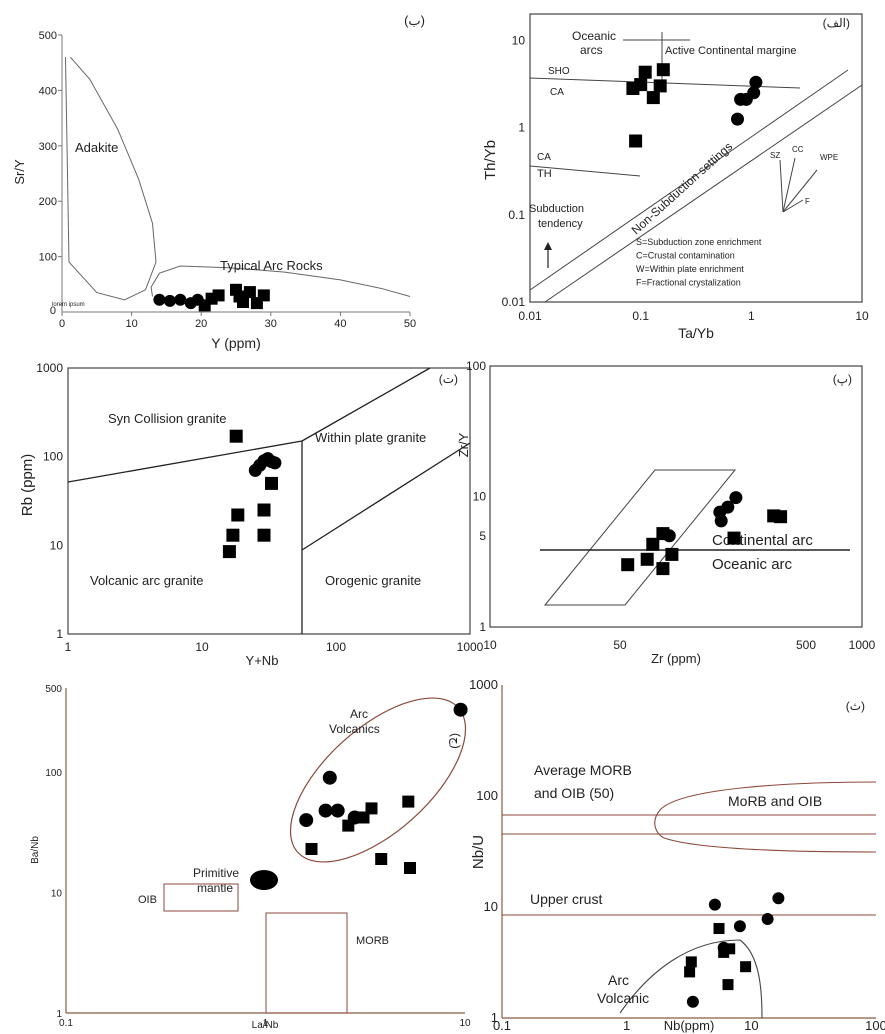  What do you see at coordinates (340, 324) in the screenshot?
I see `x-tick-label: 40` at bounding box center [340, 324].